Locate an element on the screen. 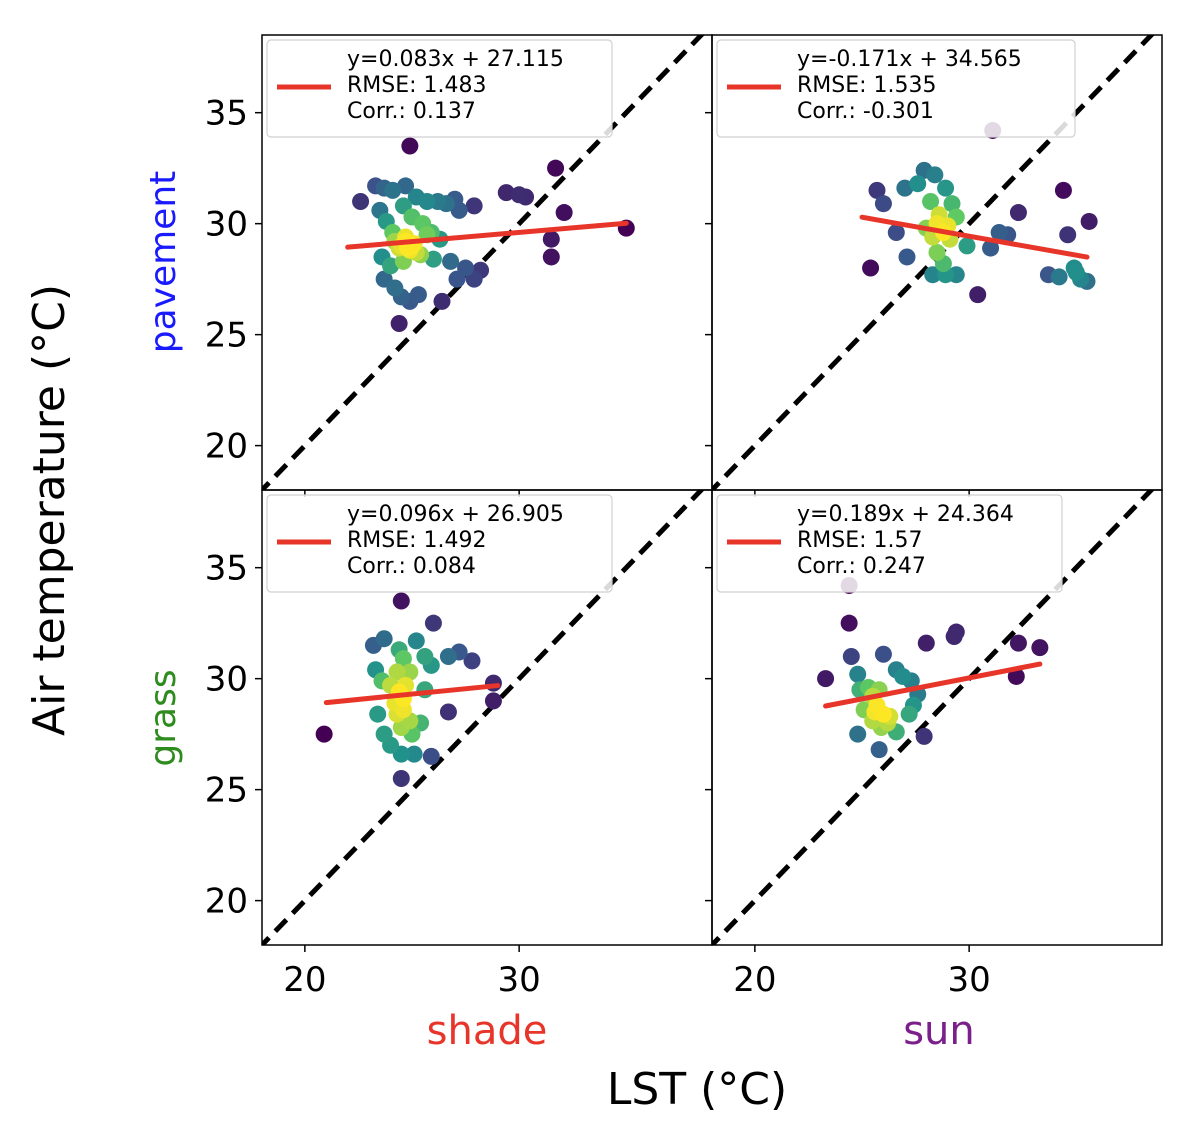 Image resolution: width=1188 pixels, height=1122 pixels. legend-line3: Corr.: -0.301 is located at coordinates (865, 111).